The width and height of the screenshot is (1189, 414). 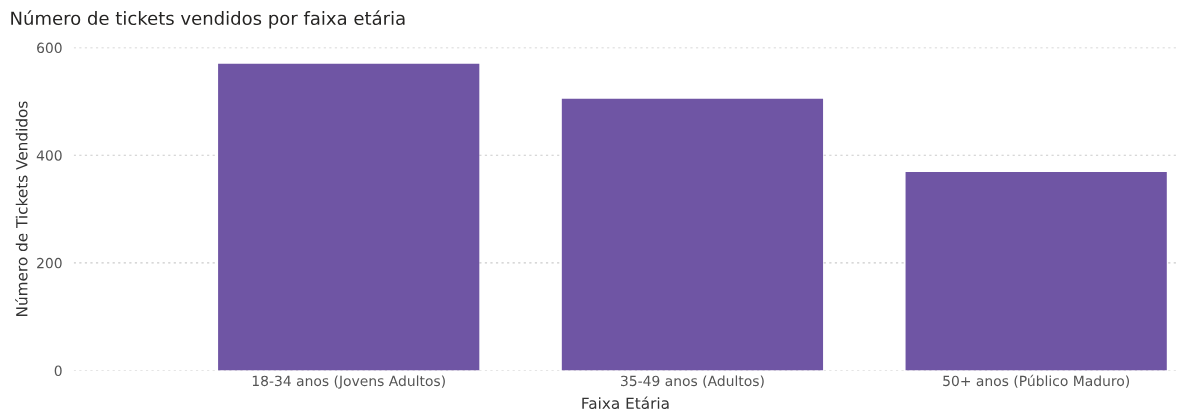 I want to click on x-tick-label: 18-34 anos (Jovens Adultos), so click(x=348, y=382).